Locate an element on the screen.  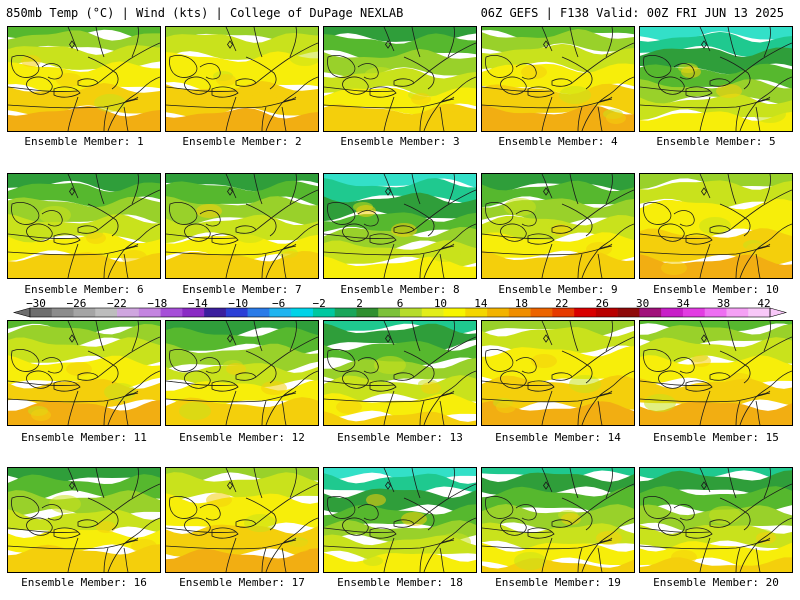
ensemble-member-label: Ensemble Member: 14 is located at coordinates (558, 437).